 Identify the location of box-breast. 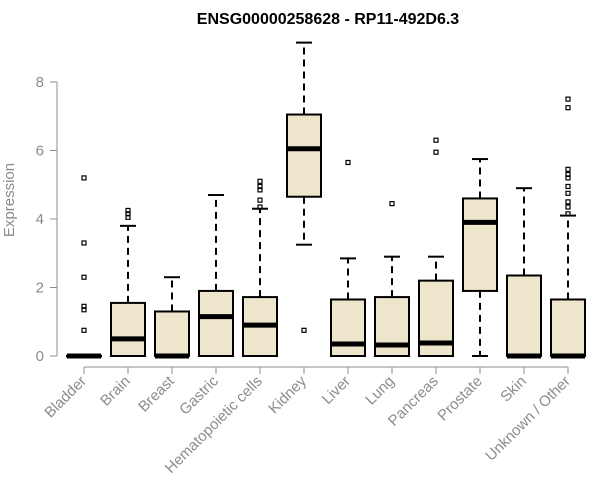
(172, 317).